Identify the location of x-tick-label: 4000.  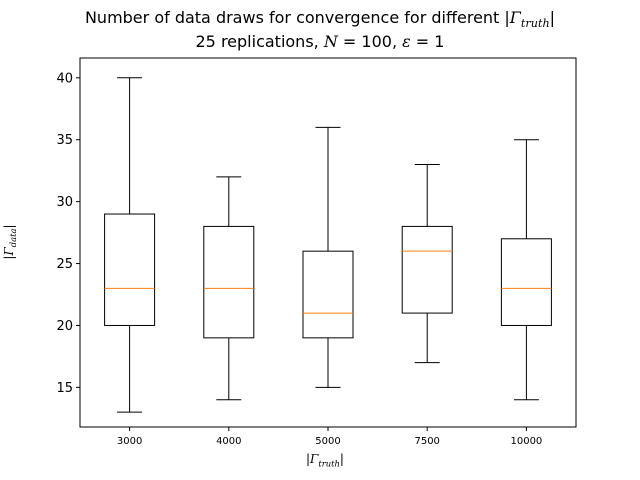
(228, 441).